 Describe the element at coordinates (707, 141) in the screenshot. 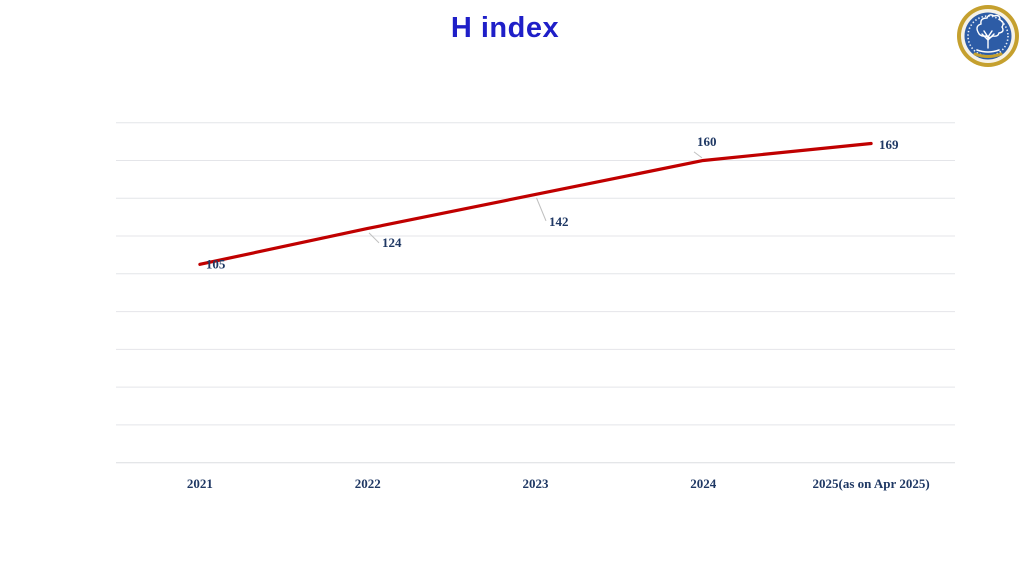

I see `data-label: 160` at that location.